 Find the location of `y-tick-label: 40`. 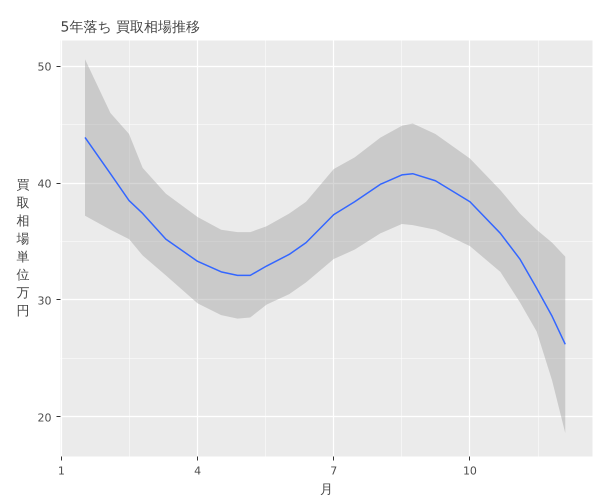

y-tick-label: 40 is located at coordinates (45, 184).